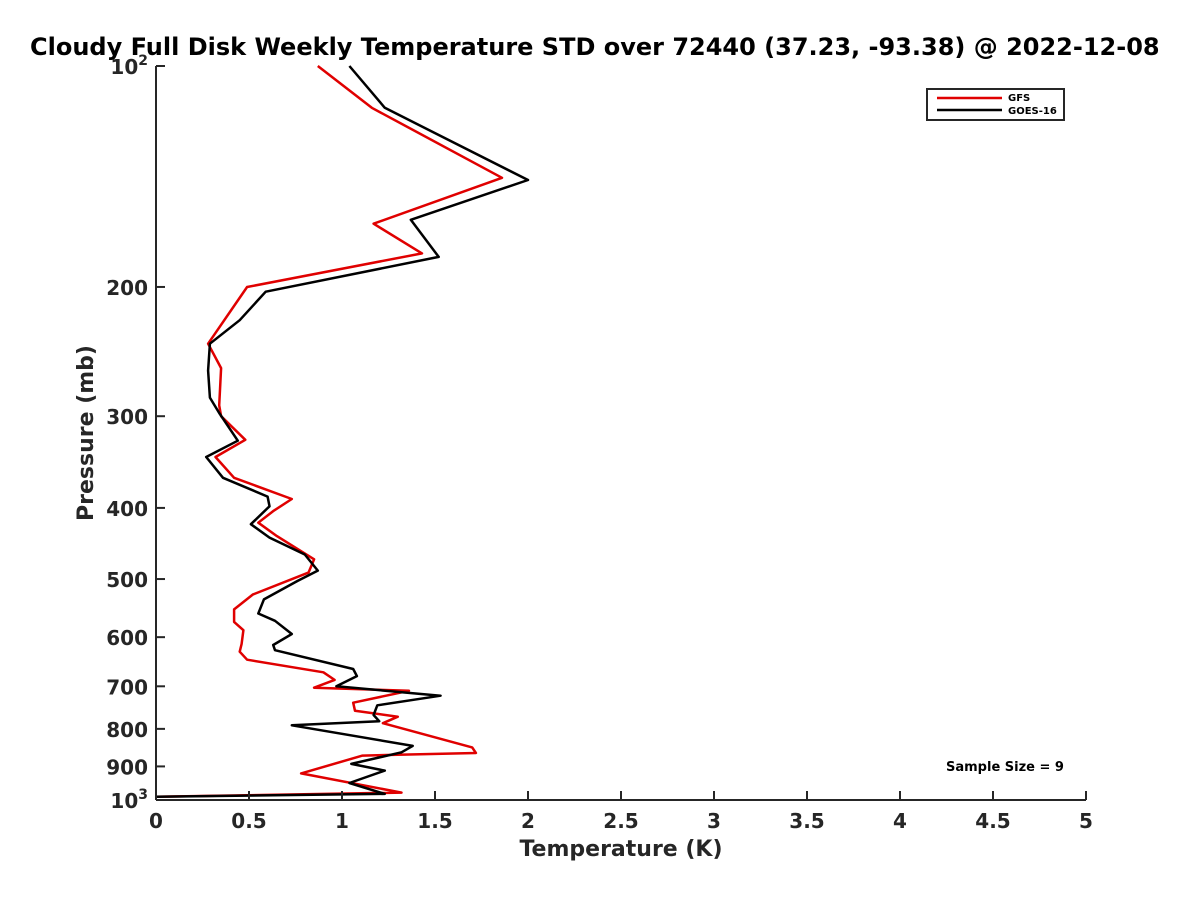 The width and height of the screenshot is (1200, 900). Describe the element at coordinates (127, 417) in the screenshot. I see `y-tick-label: 300` at that location.